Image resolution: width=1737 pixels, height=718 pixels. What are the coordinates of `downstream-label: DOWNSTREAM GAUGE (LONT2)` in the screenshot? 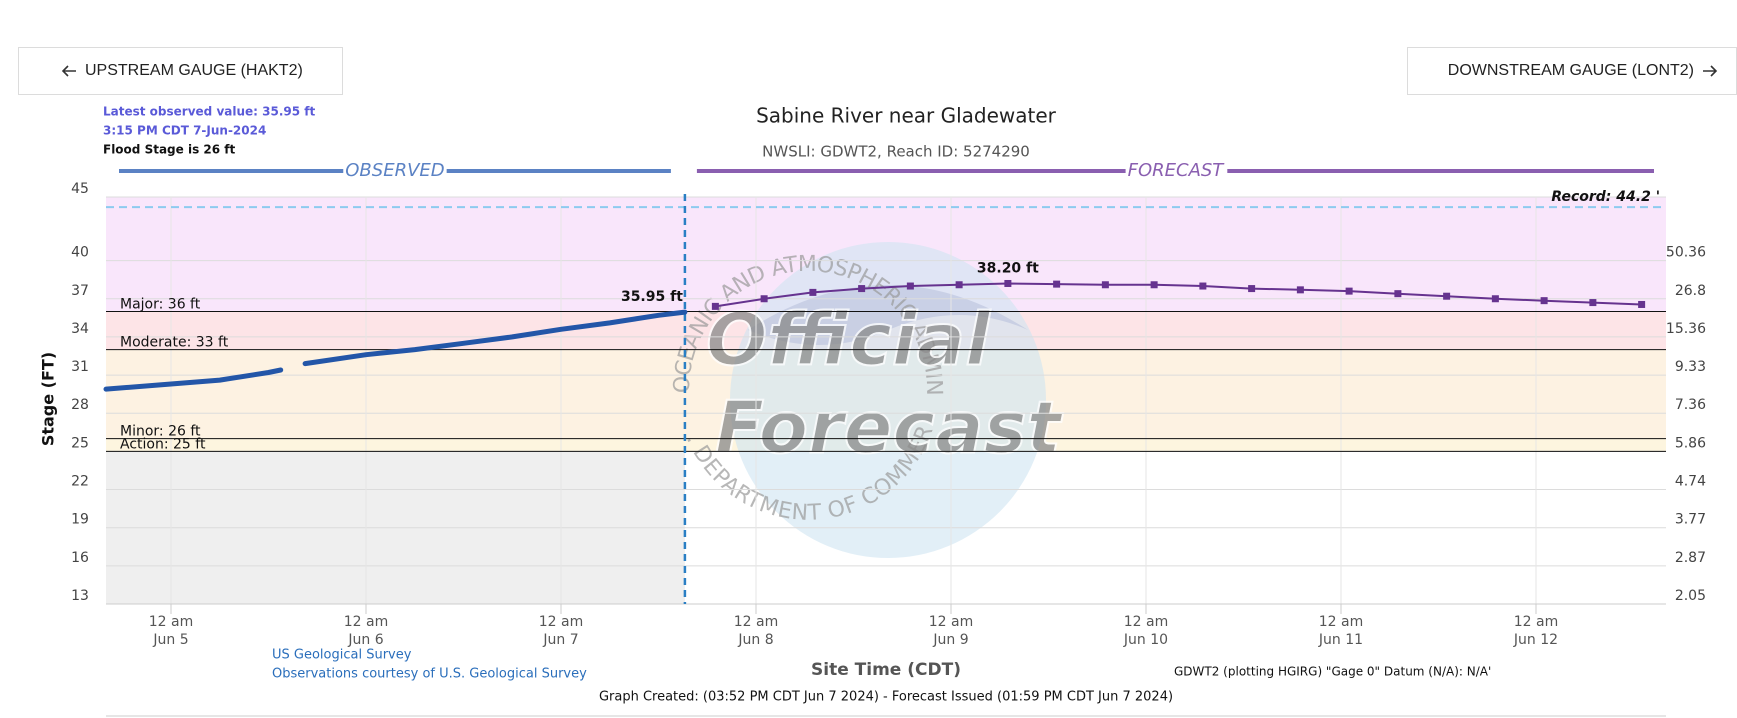 It's located at (1570, 70).